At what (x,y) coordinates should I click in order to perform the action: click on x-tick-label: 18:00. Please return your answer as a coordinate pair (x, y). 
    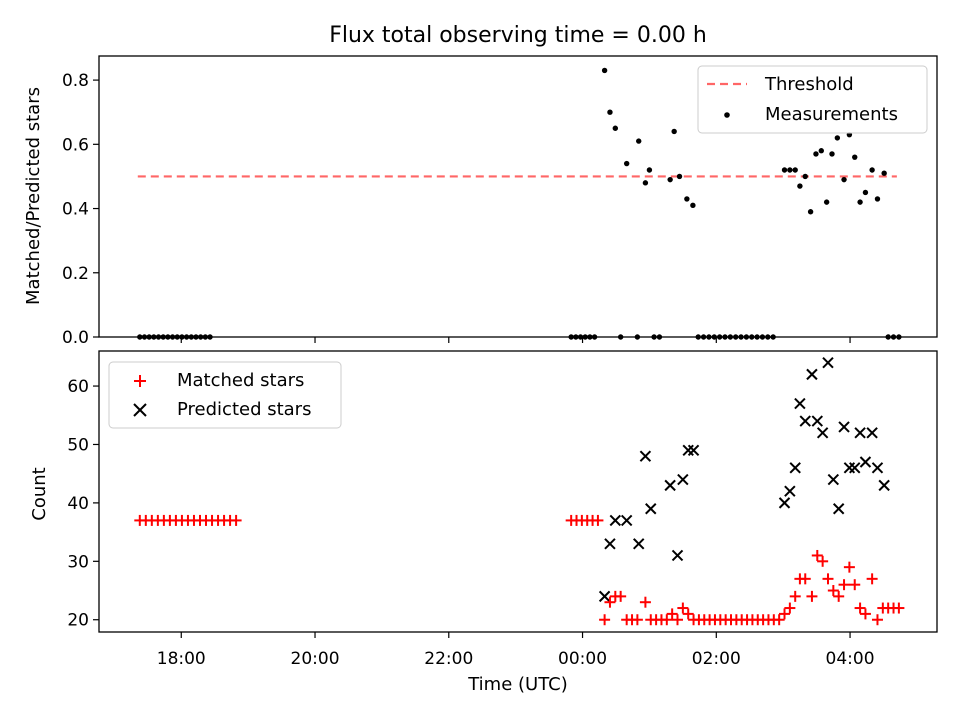
    Looking at the image, I should click on (181, 659).